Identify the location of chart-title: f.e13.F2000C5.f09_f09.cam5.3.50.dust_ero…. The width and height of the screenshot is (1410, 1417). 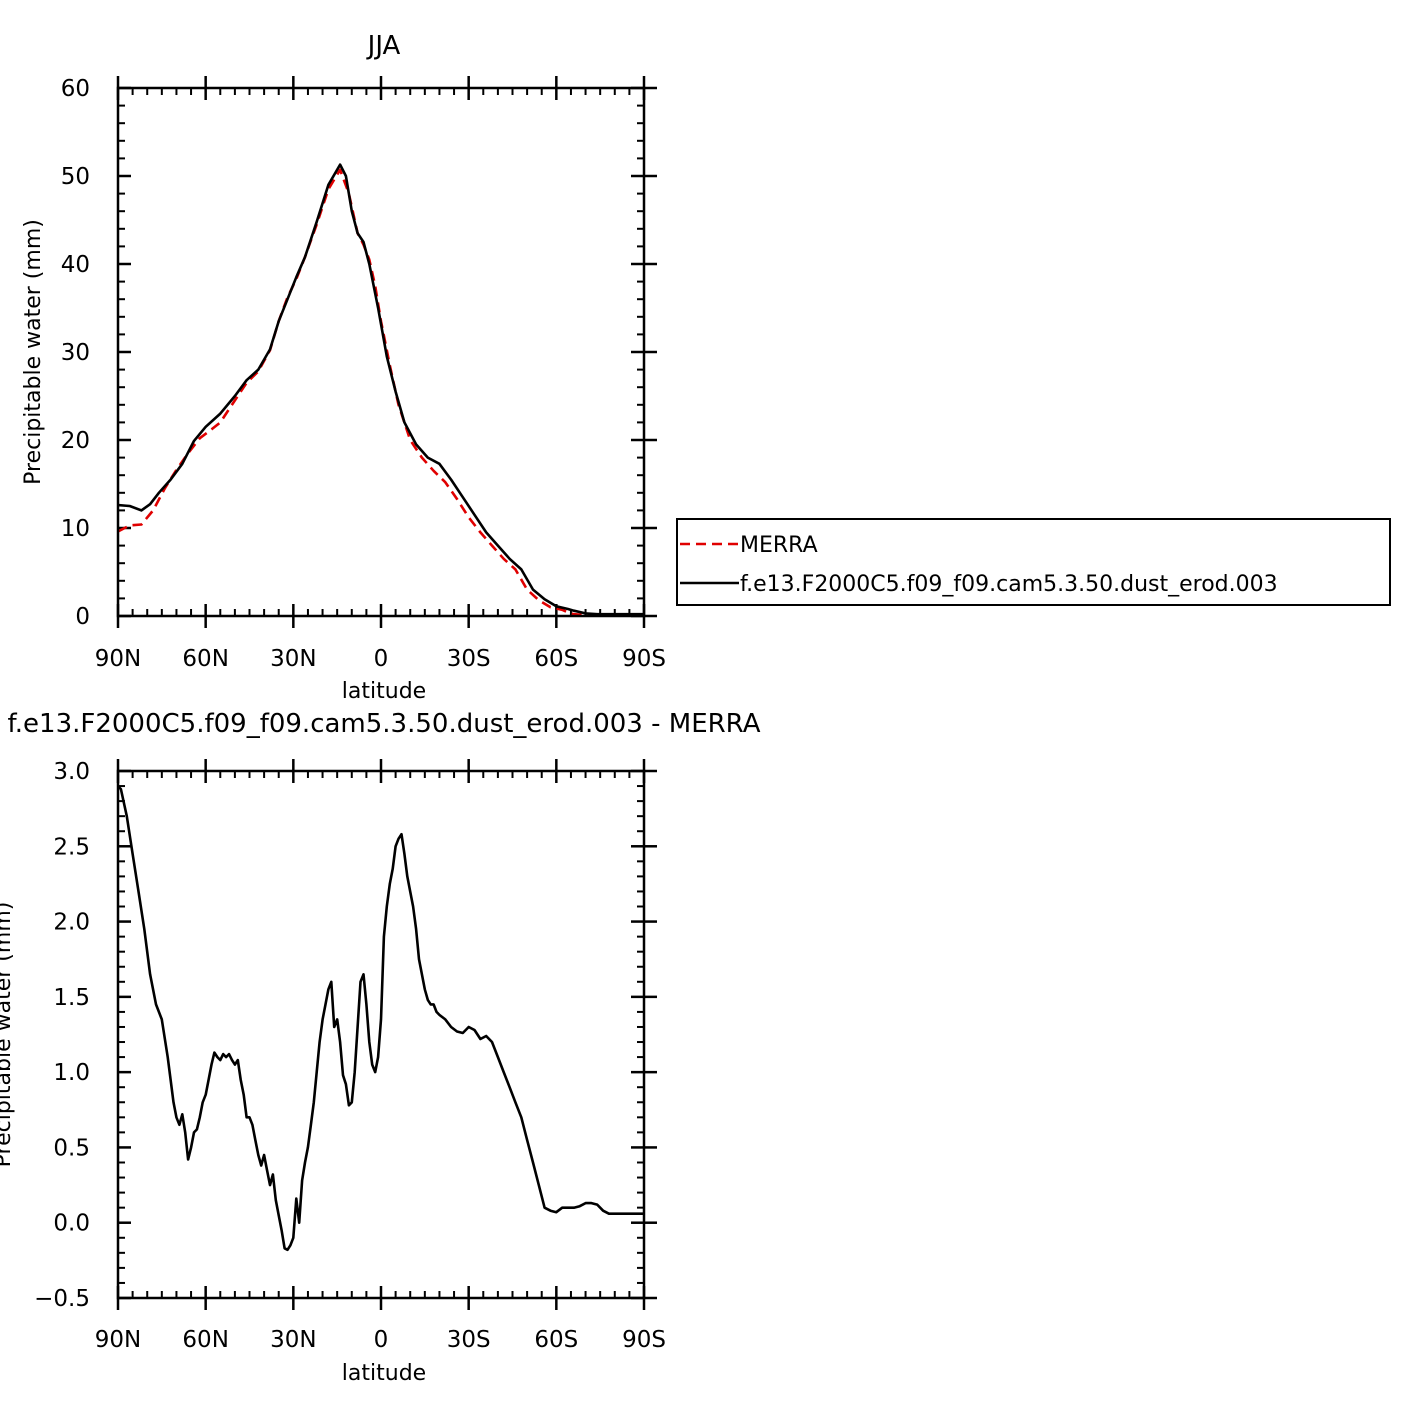
(384, 724).